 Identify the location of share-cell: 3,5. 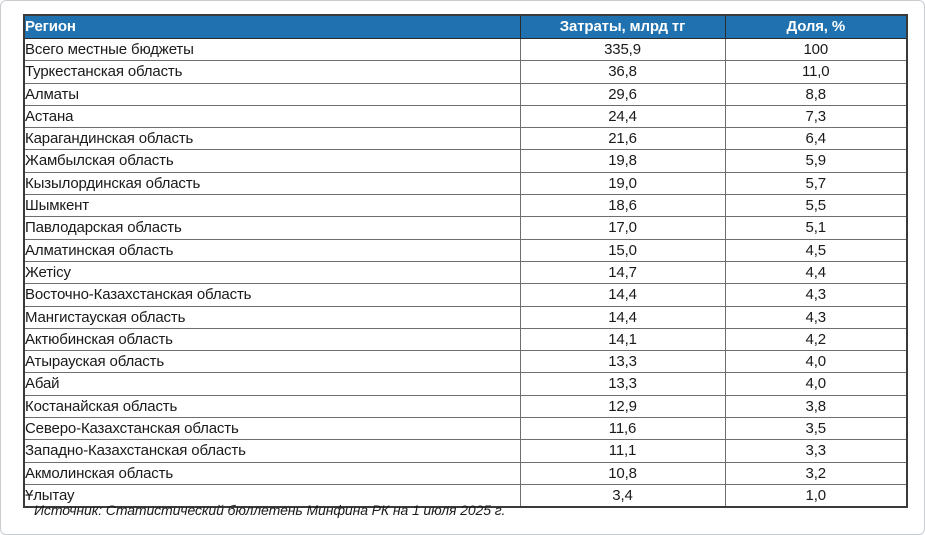
(816, 429).